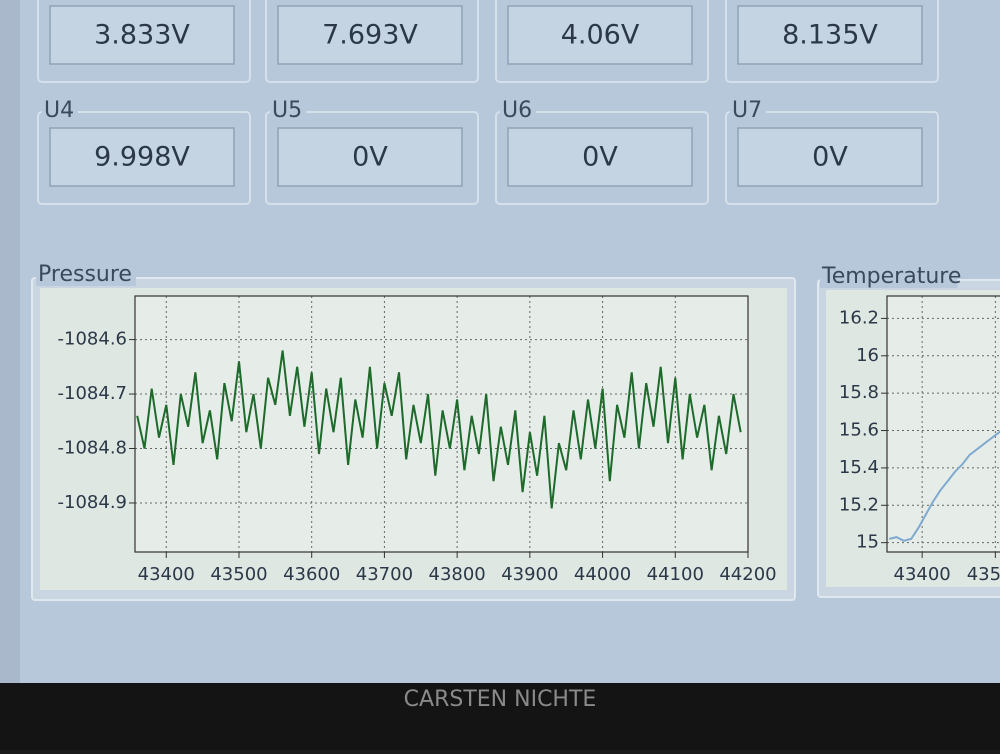  What do you see at coordinates (500, 716) in the screenshot?
I see `bezel` at bounding box center [500, 716].